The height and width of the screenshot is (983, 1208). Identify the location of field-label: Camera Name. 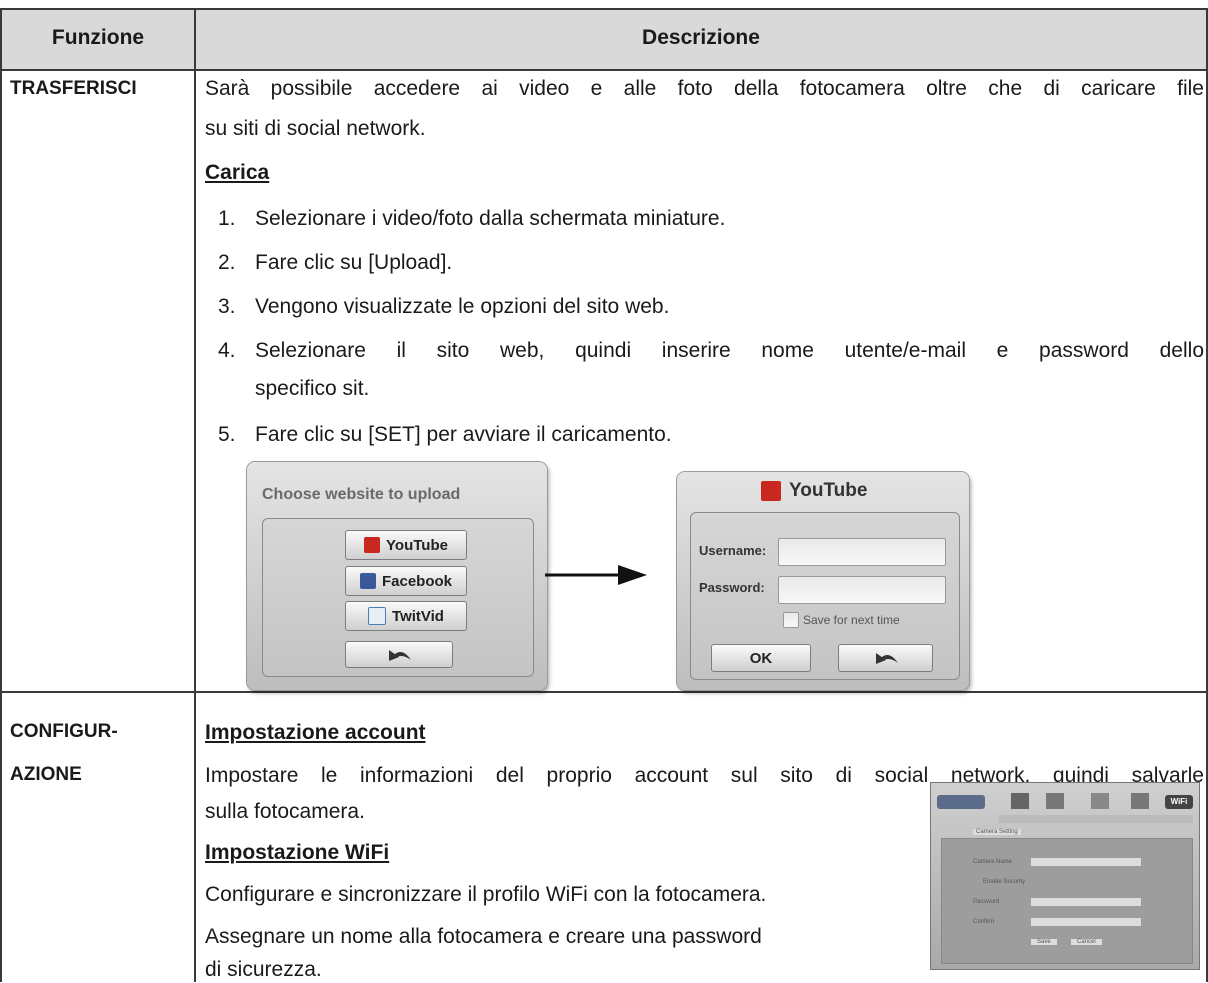
(993, 862).